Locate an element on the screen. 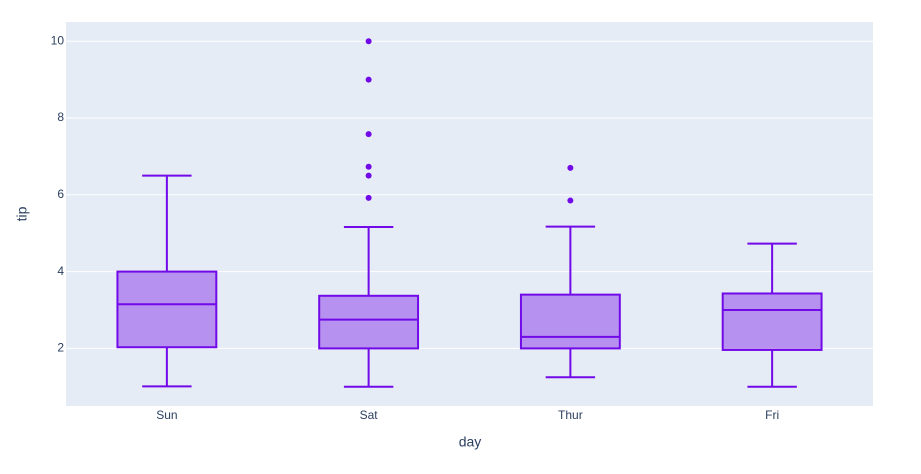 This screenshot has width=921, height=474. y-tick-label: 10 is located at coordinates (58, 40).